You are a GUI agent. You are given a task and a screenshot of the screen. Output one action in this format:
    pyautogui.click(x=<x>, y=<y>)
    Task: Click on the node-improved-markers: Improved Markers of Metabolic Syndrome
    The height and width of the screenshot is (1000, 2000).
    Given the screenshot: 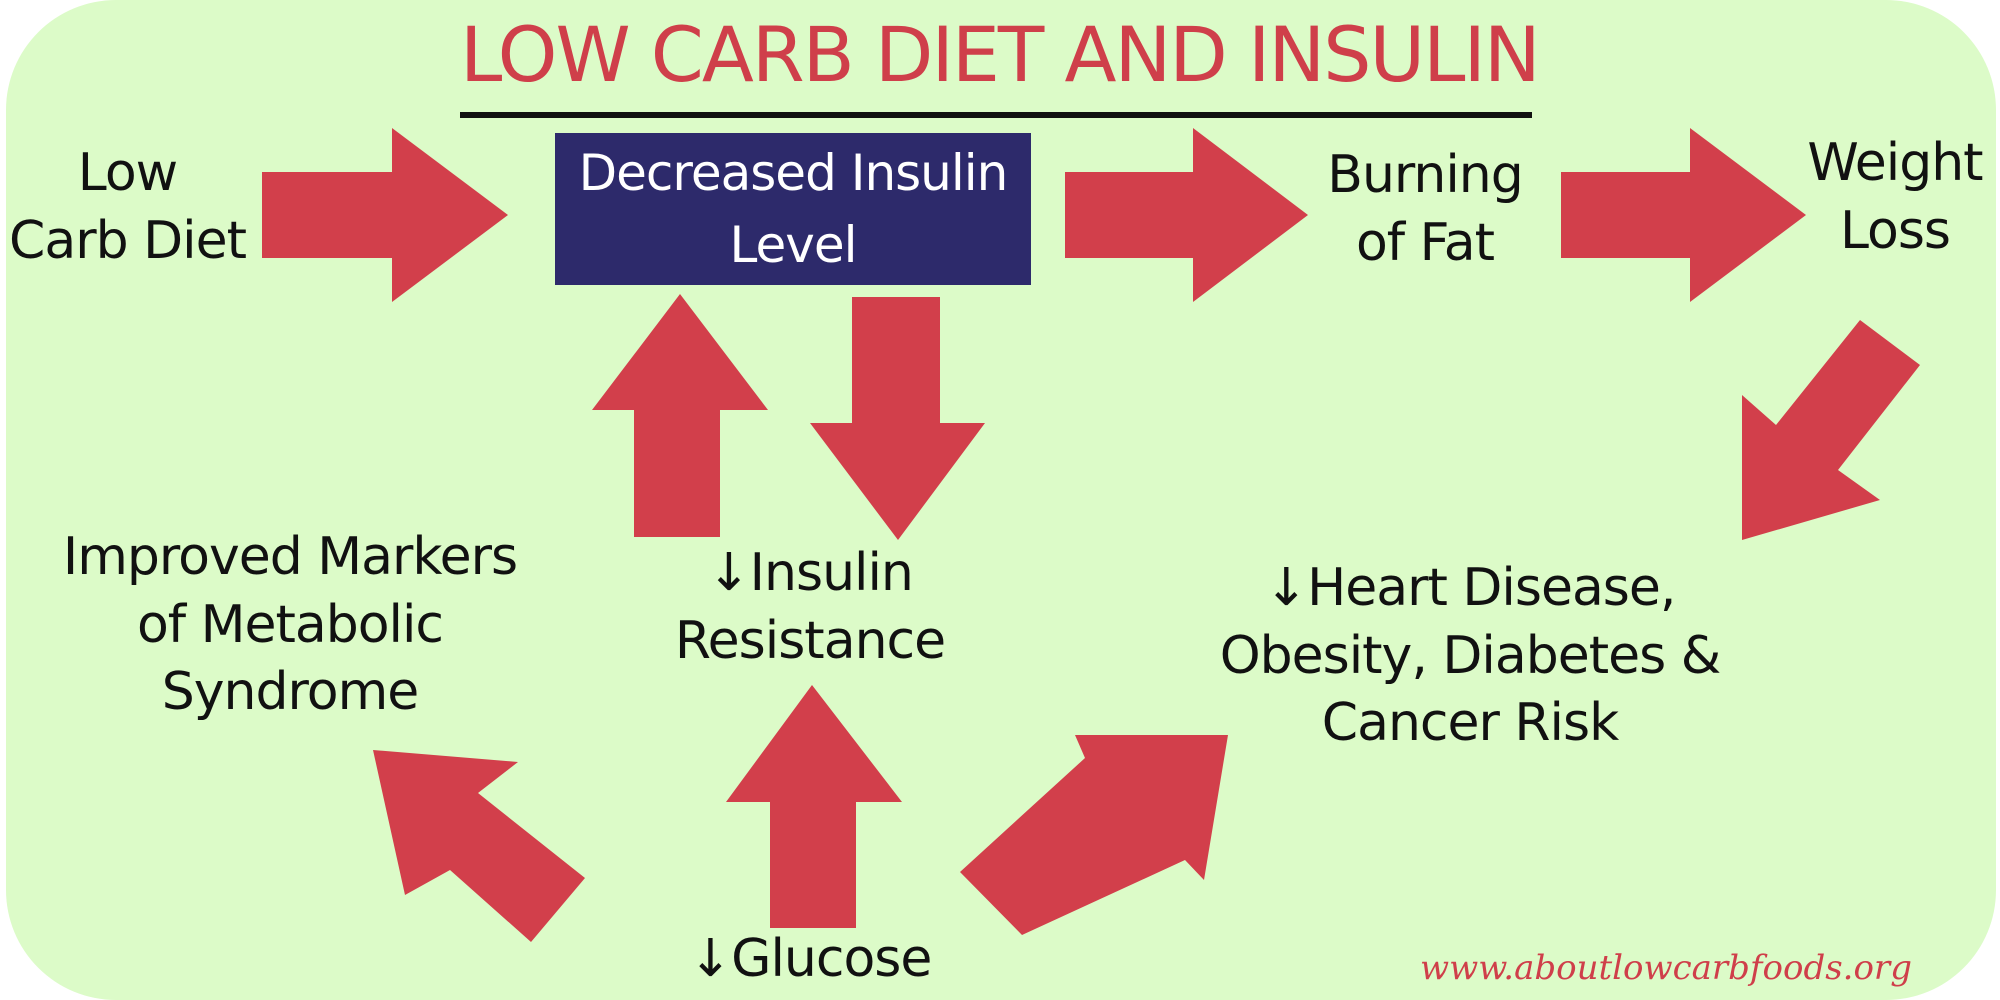 What is the action you would take?
    pyautogui.click(x=290, y=625)
    